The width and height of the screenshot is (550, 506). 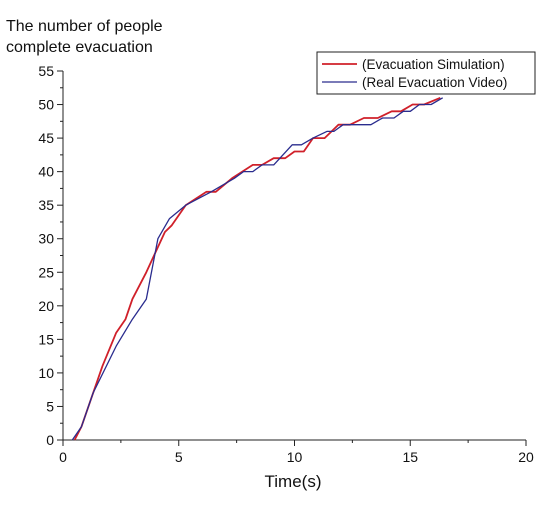 I want to click on y-tick-label: 45, so click(x=46, y=138).